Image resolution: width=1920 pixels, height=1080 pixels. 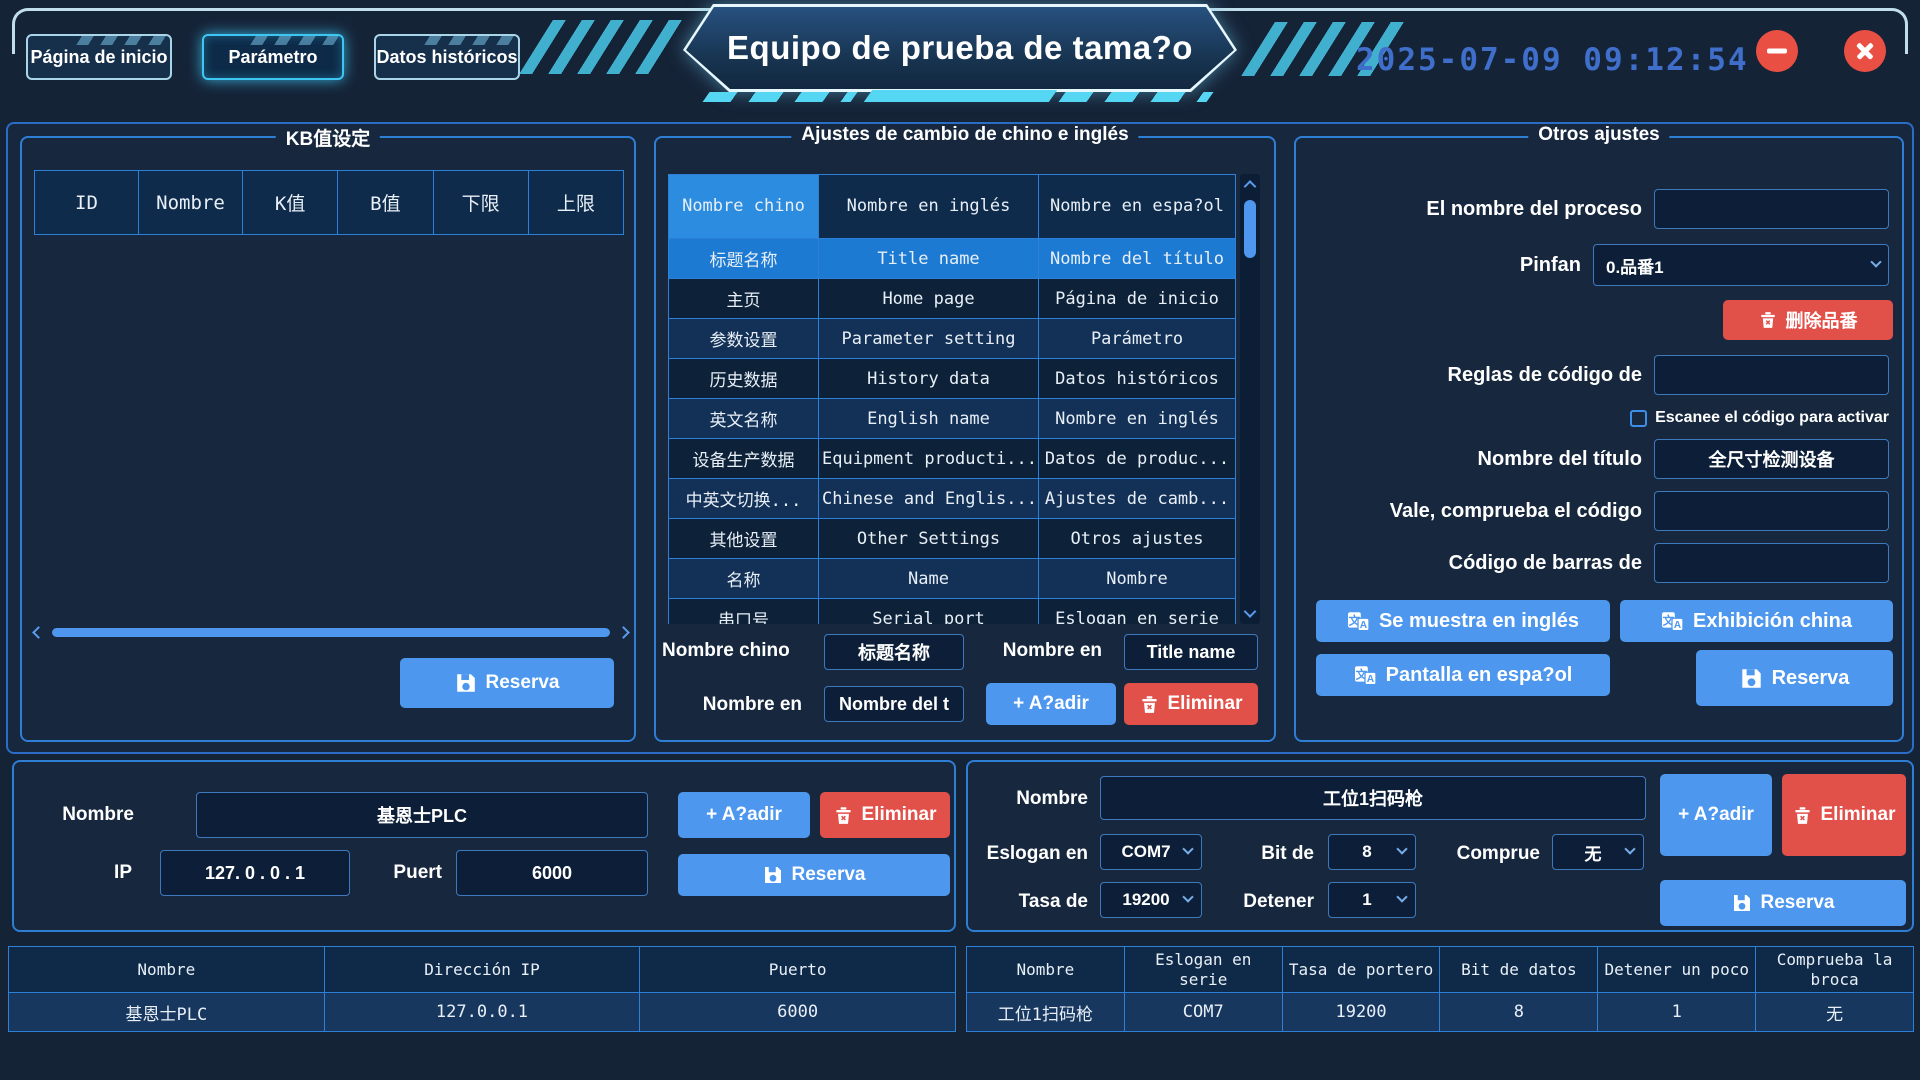 I want to click on data-bits-select: 8, so click(x=1372, y=852).